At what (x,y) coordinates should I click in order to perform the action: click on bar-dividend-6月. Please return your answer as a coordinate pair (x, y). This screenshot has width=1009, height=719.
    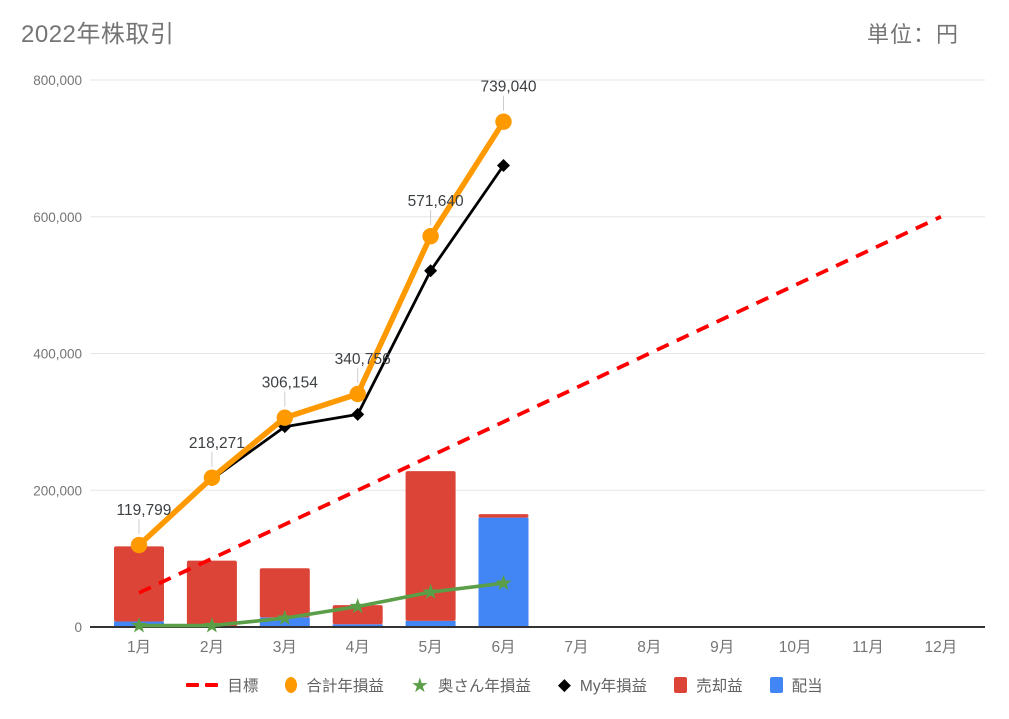
    Looking at the image, I should click on (503, 572).